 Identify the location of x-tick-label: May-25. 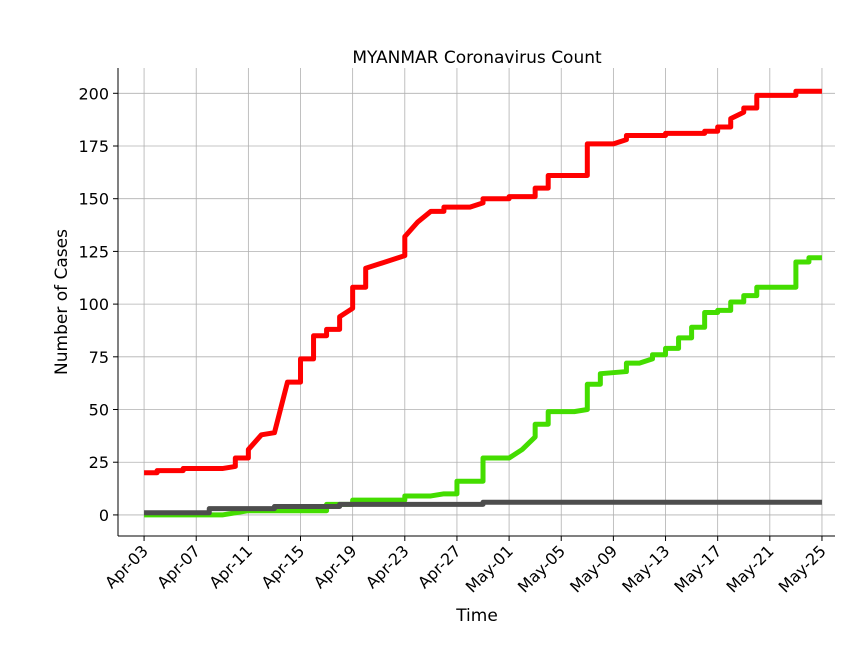
(802, 568).